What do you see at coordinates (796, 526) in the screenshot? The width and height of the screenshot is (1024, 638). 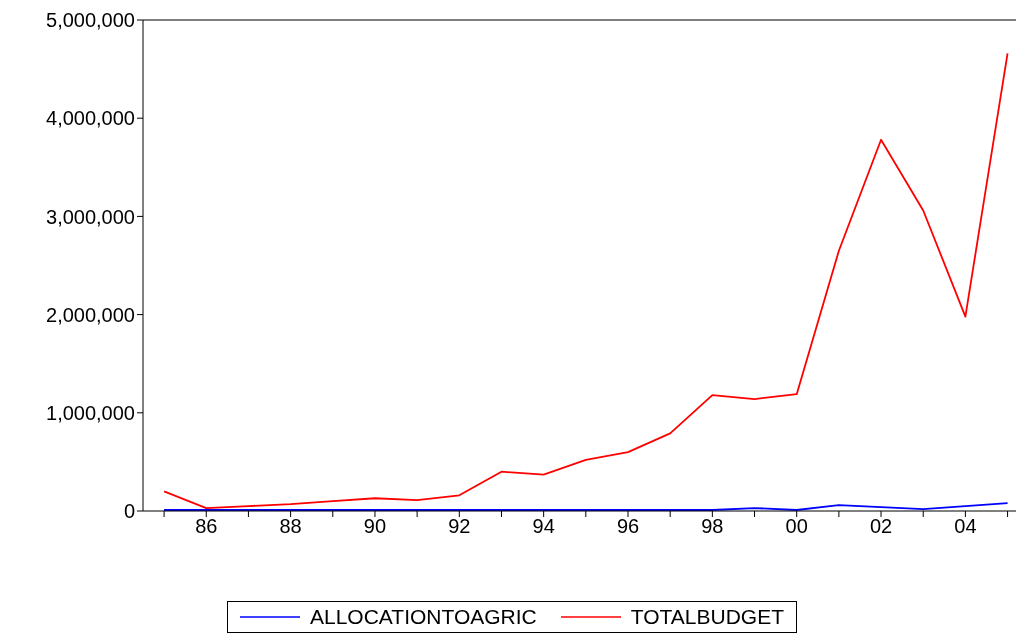 I see `x-tick-label: 00` at bounding box center [796, 526].